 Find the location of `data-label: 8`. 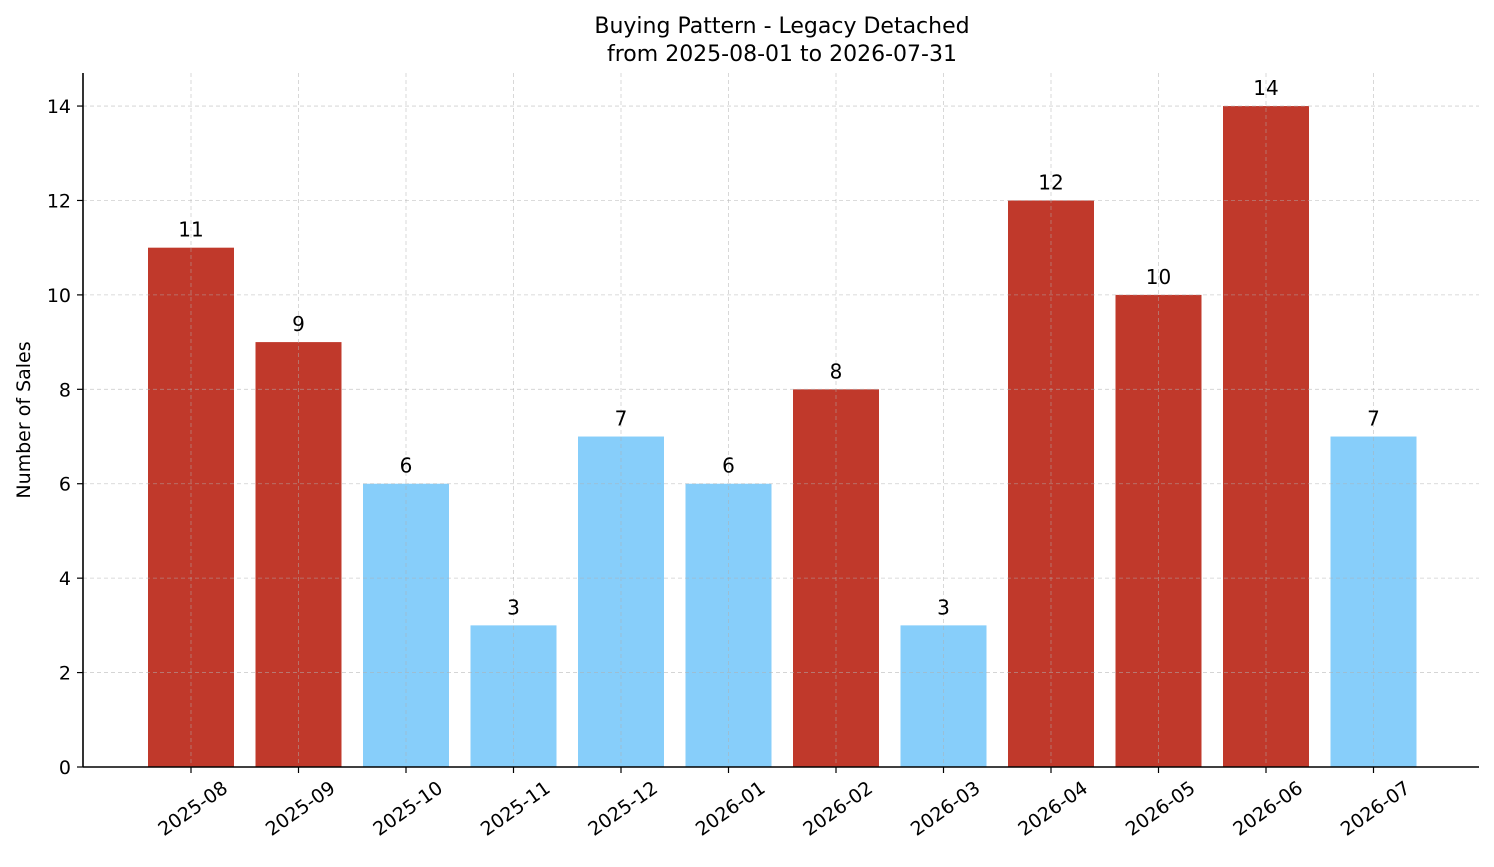

data-label: 8 is located at coordinates (836, 371).